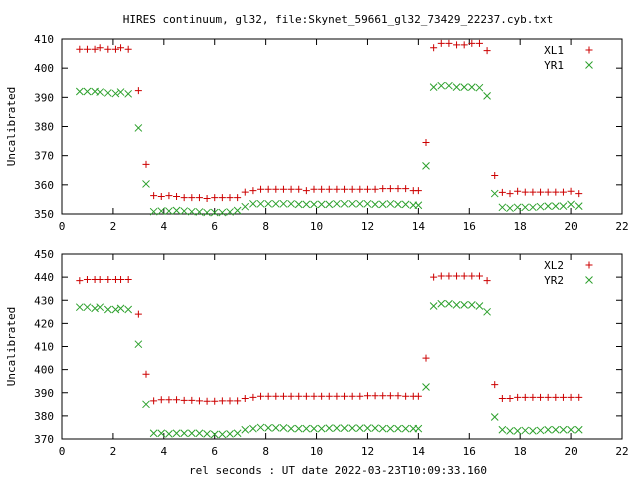 The width and height of the screenshot is (640, 480). I want to click on y-tick-label: 360, so click(44, 185).